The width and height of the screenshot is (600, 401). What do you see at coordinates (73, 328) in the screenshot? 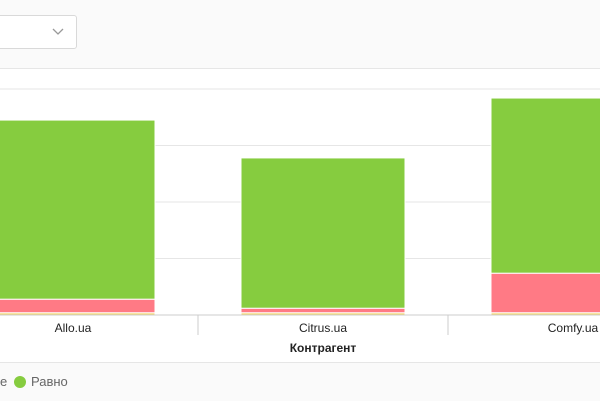
I see `x-tick-label-allo-ua: Allo.ua` at bounding box center [73, 328].